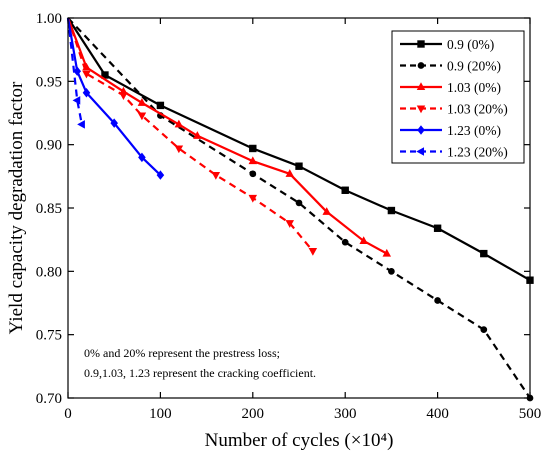 Image resolution: width=550 pixels, height=463 pixels. I want to click on legend-entry-2: 1.03 (0%), so click(450, 87).